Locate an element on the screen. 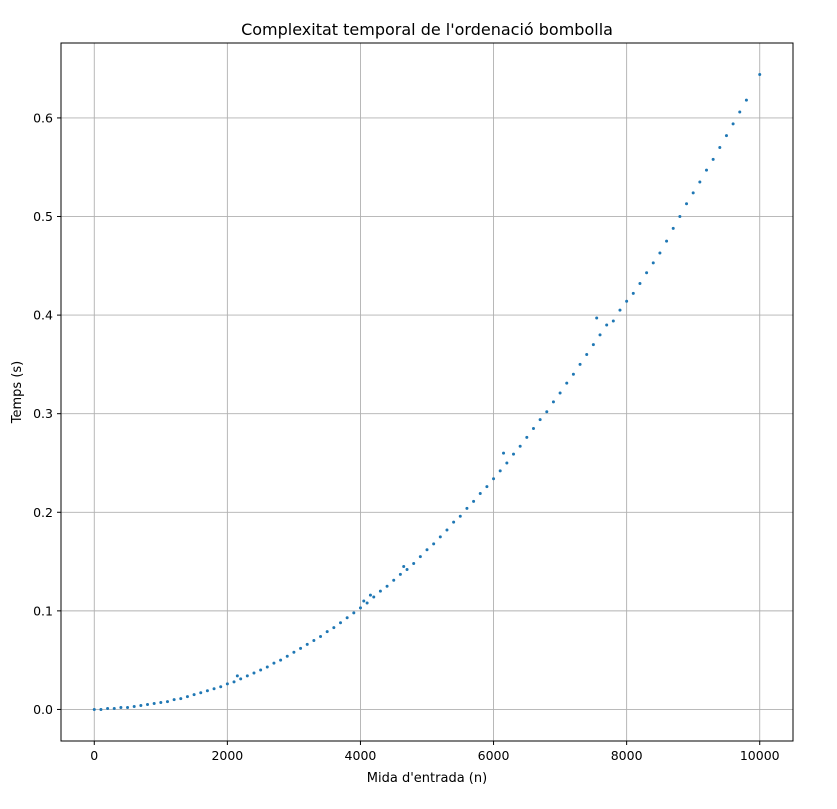 Image resolution: width=837 pixels, height=809 pixels. y-axis-label: Temps (s) is located at coordinates (17, 392).